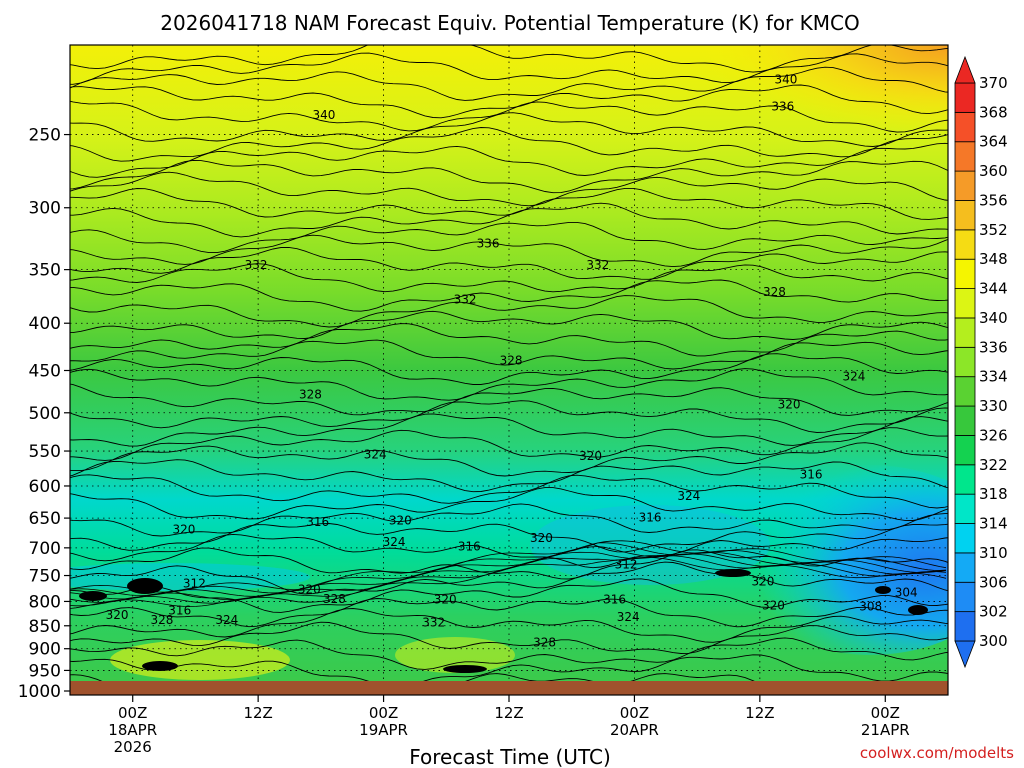 The height and width of the screenshot is (768, 1024). Describe the element at coordinates (45, 209) in the screenshot. I see `y-tick-label: 300` at that location.